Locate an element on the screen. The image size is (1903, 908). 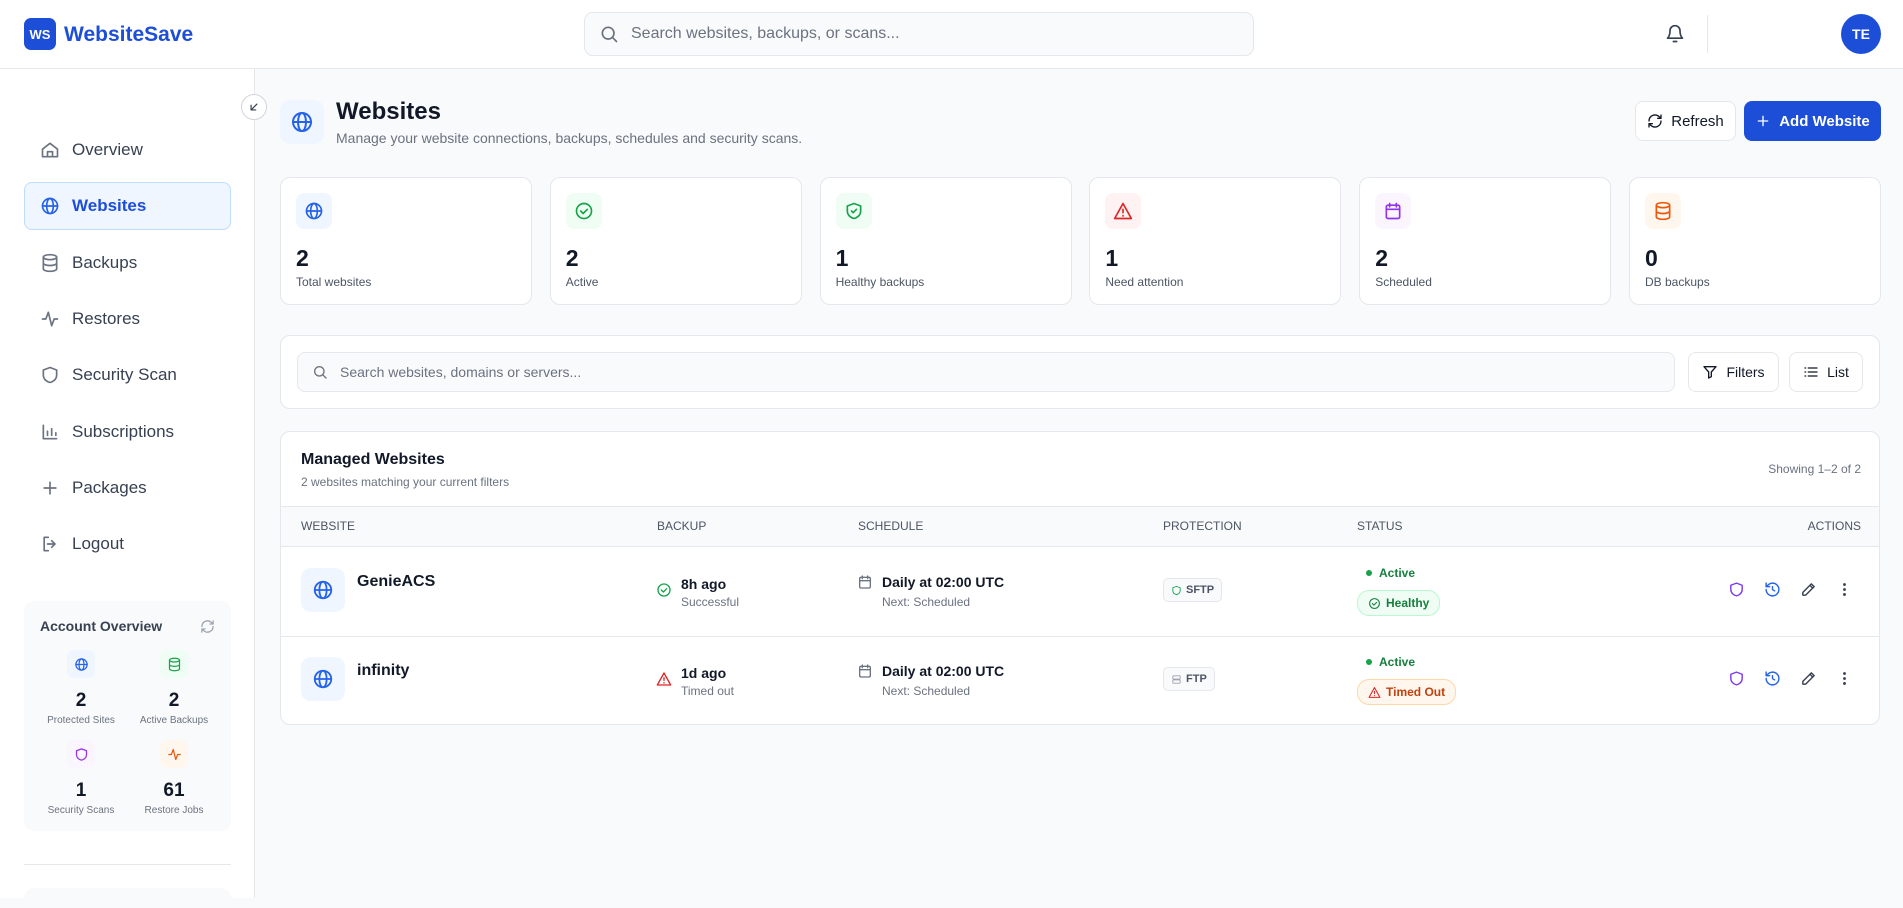
table-header is located at coordinates (1080, 526).